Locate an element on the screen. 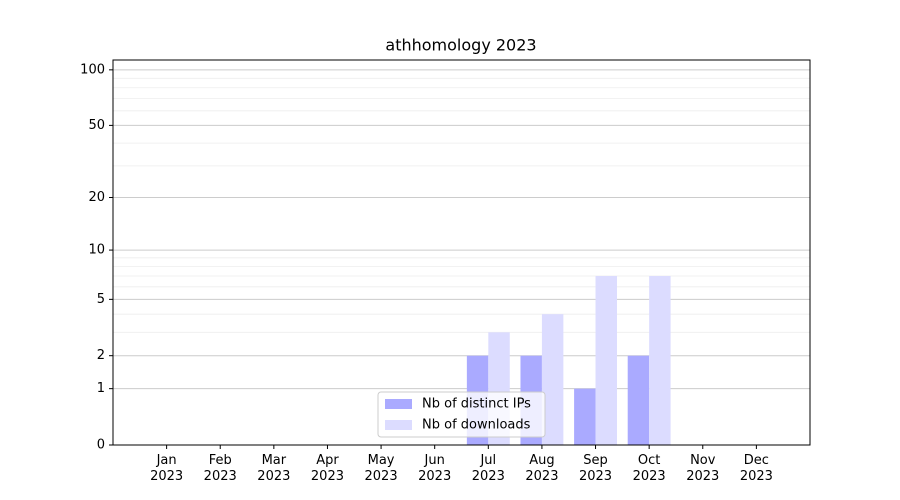 Image resolution: width=900 pixels, height=500 pixels. x-tick-label: Nov 2023 is located at coordinates (703, 468).